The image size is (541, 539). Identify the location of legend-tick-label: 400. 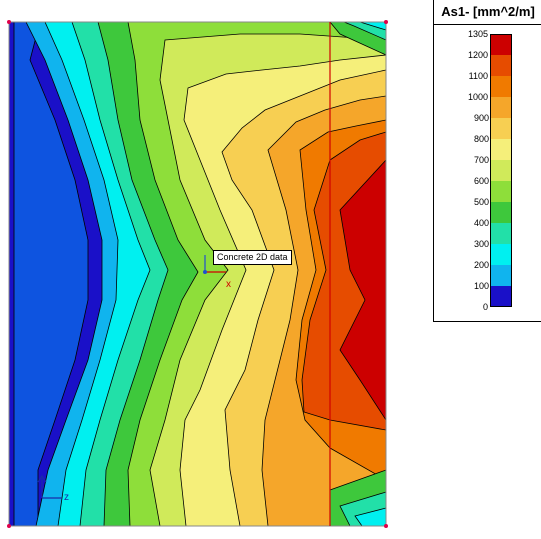
(482, 223).